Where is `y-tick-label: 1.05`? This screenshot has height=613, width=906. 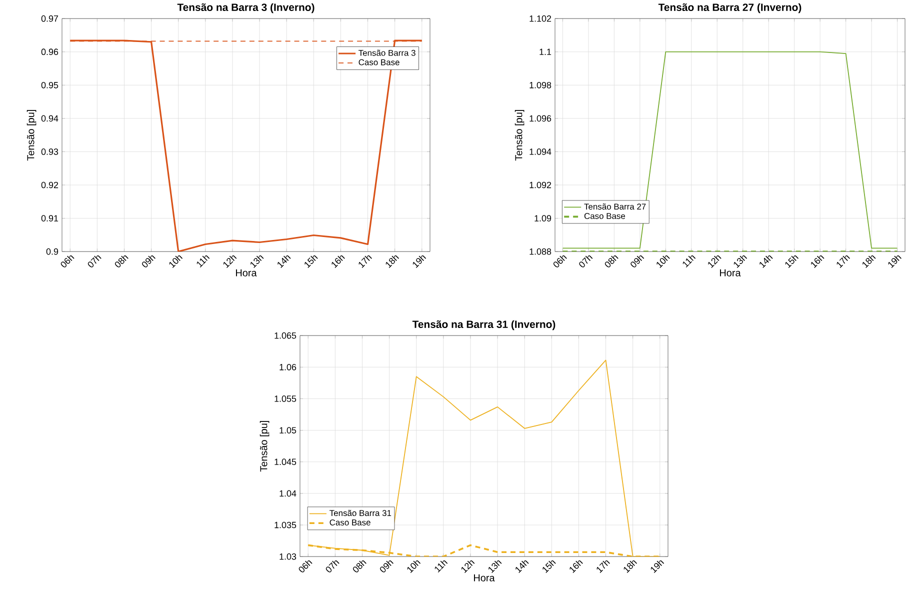
y-tick-label: 1.05 is located at coordinates (288, 430).